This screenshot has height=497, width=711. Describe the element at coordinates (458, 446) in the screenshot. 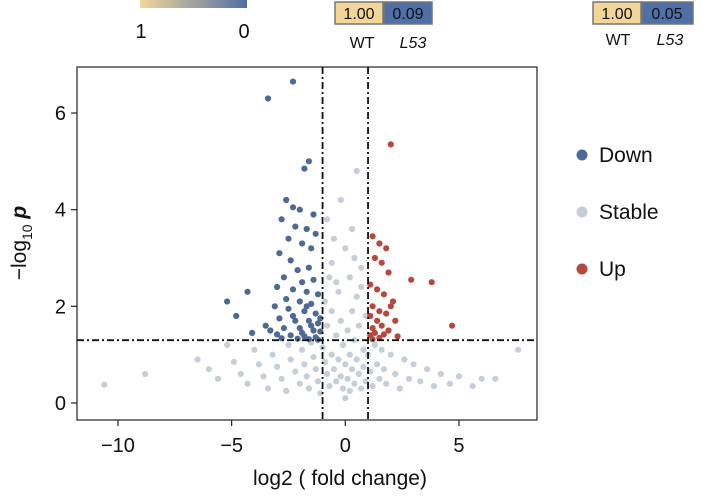

I see `x-tick-label-3: 5` at that location.